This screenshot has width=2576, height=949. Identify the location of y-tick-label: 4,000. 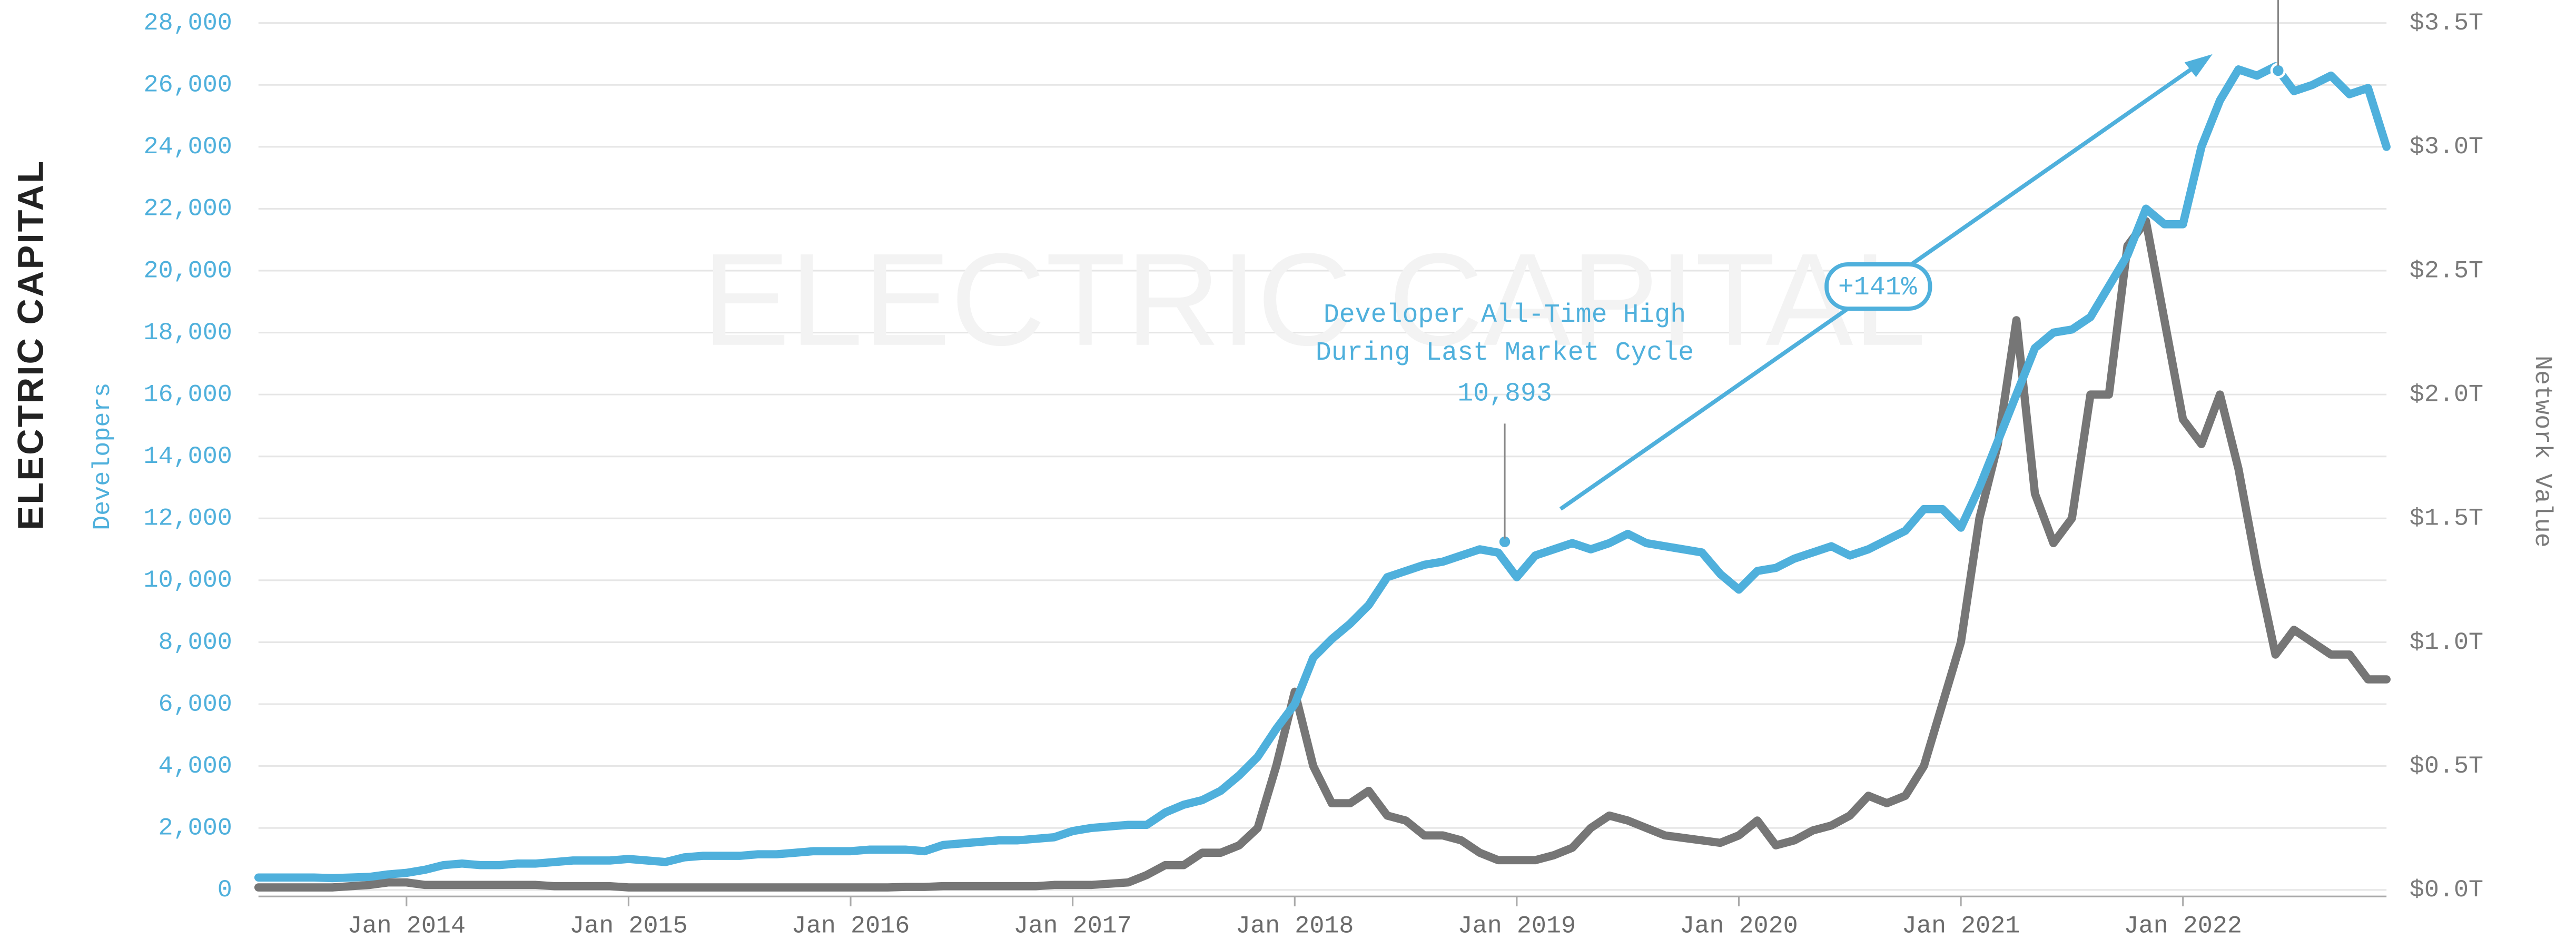
(195, 766).